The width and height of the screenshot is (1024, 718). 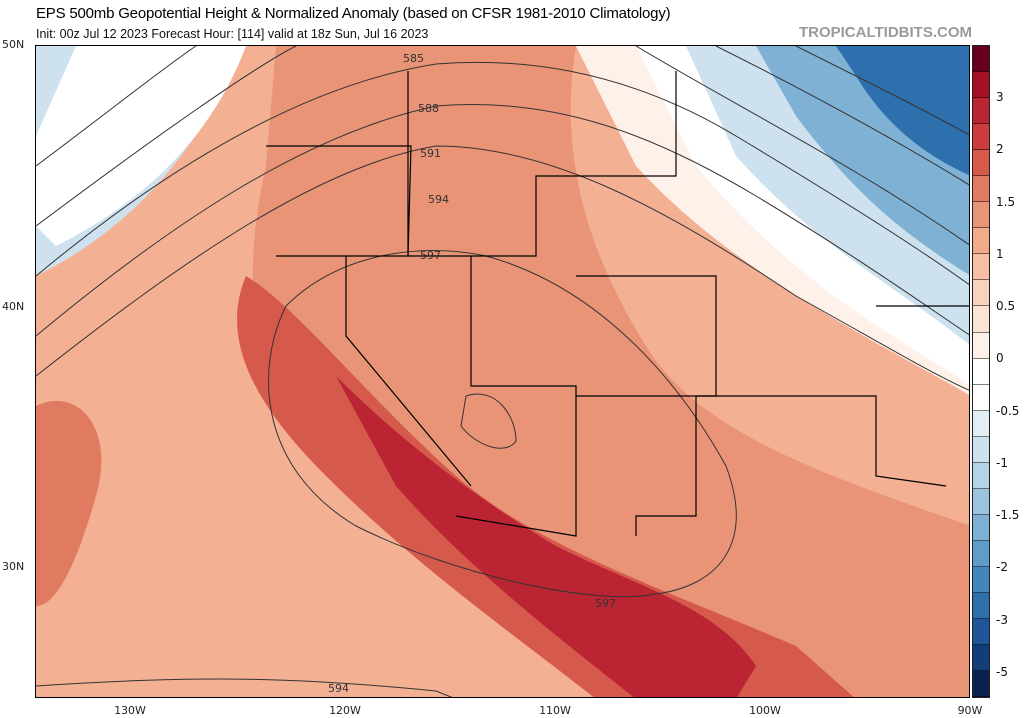 What do you see at coordinates (130, 710) in the screenshot?
I see `lon-label-130w: 130W` at bounding box center [130, 710].